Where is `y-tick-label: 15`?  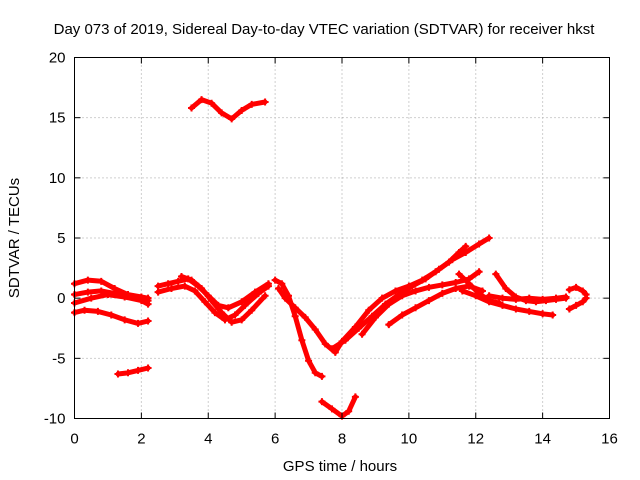
y-tick-label: 15 is located at coordinates (57, 118).